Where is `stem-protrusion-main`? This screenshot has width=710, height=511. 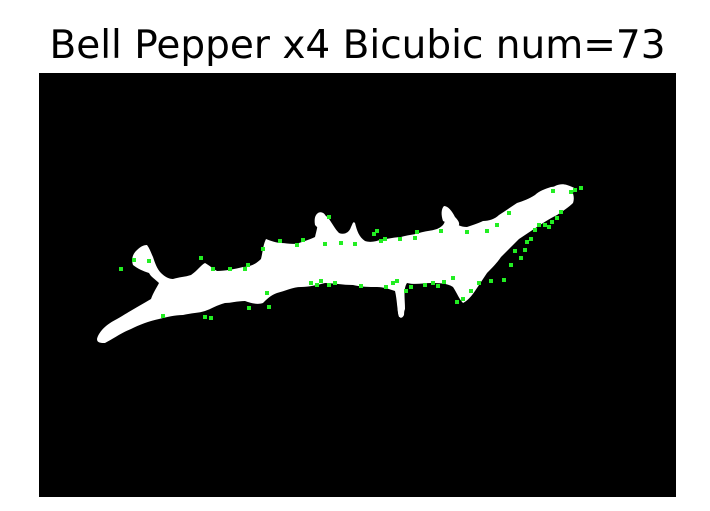
stem-protrusion-main is located at coordinates (320, 221).